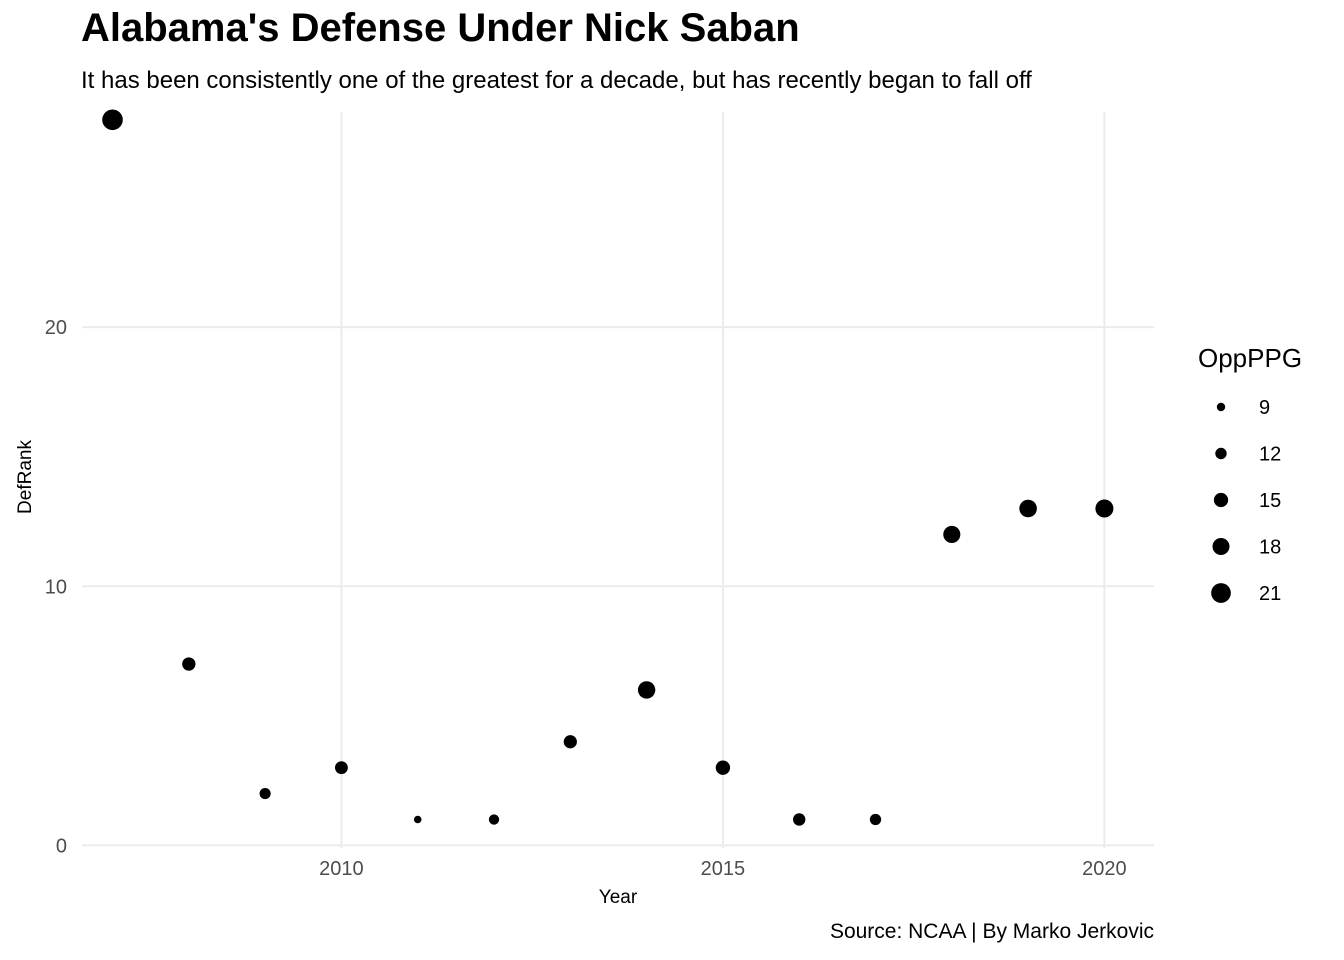 The height and width of the screenshot is (960, 1344). What do you see at coordinates (1104, 869) in the screenshot?
I see `x-tick-label: 2020` at bounding box center [1104, 869].